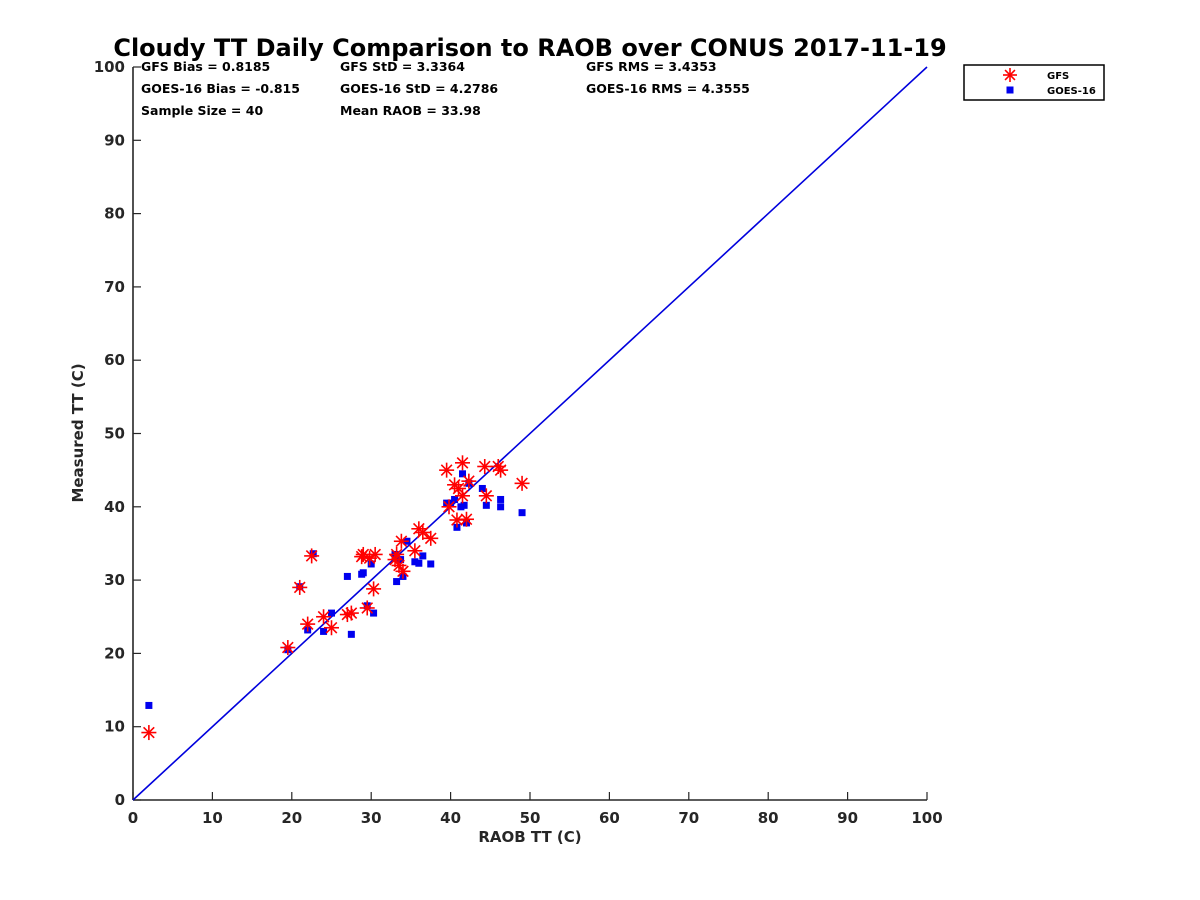 The width and height of the screenshot is (1200, 900). What do you see at coordinates (114, 507) in the screenshot?
I see `y-tick-label: 40` at bounding box center [114, 507].